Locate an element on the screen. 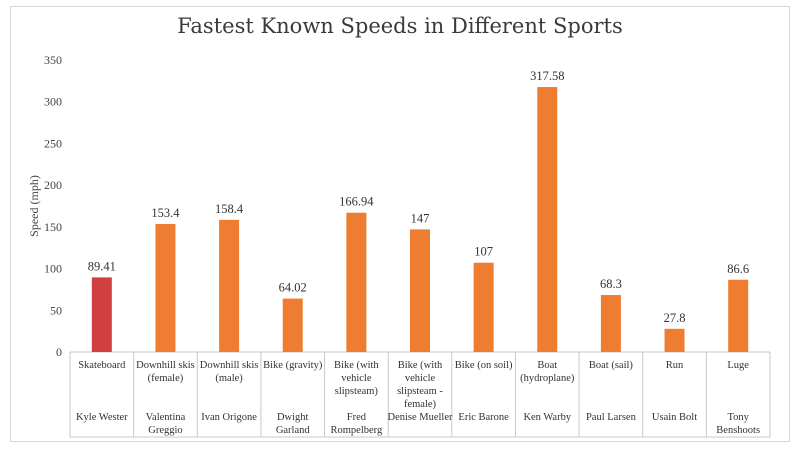 This screenshot has height=450, width=800. athlete-label: Dwight is located at coordinates (293, 417).